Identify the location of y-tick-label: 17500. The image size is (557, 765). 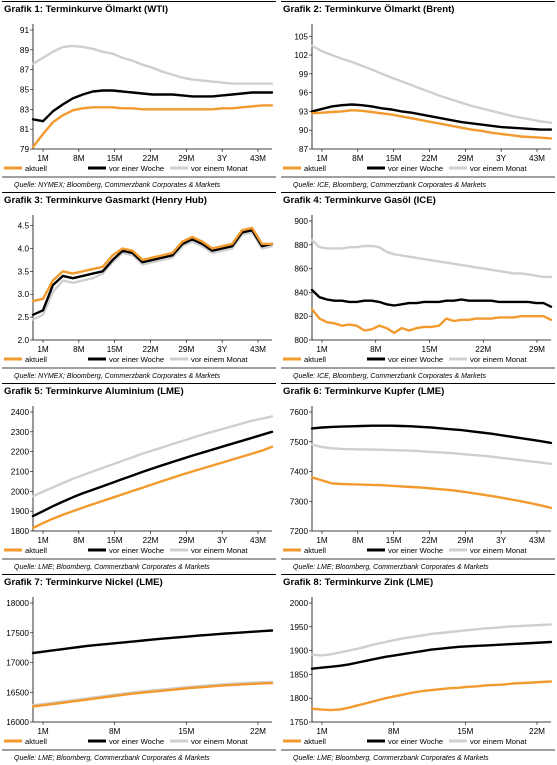
(17, 633).